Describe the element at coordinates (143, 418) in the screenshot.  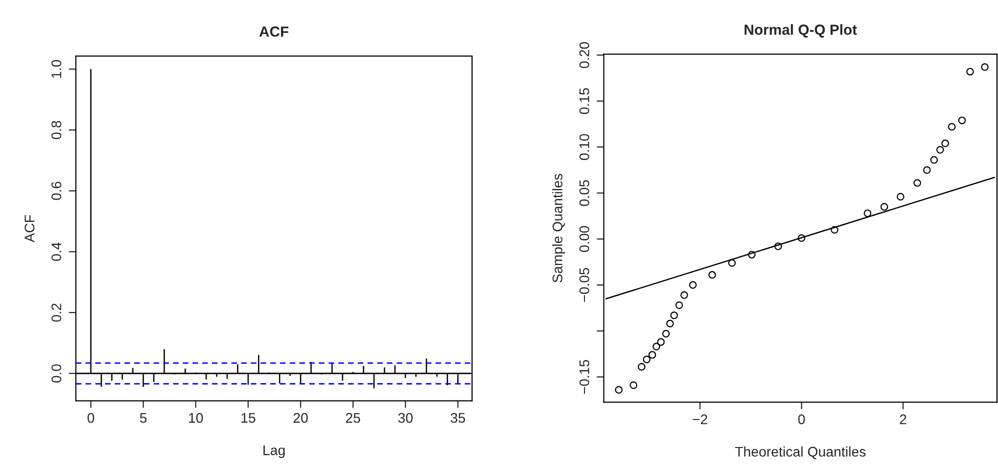
I see `x-tick-label: 5` at that location.